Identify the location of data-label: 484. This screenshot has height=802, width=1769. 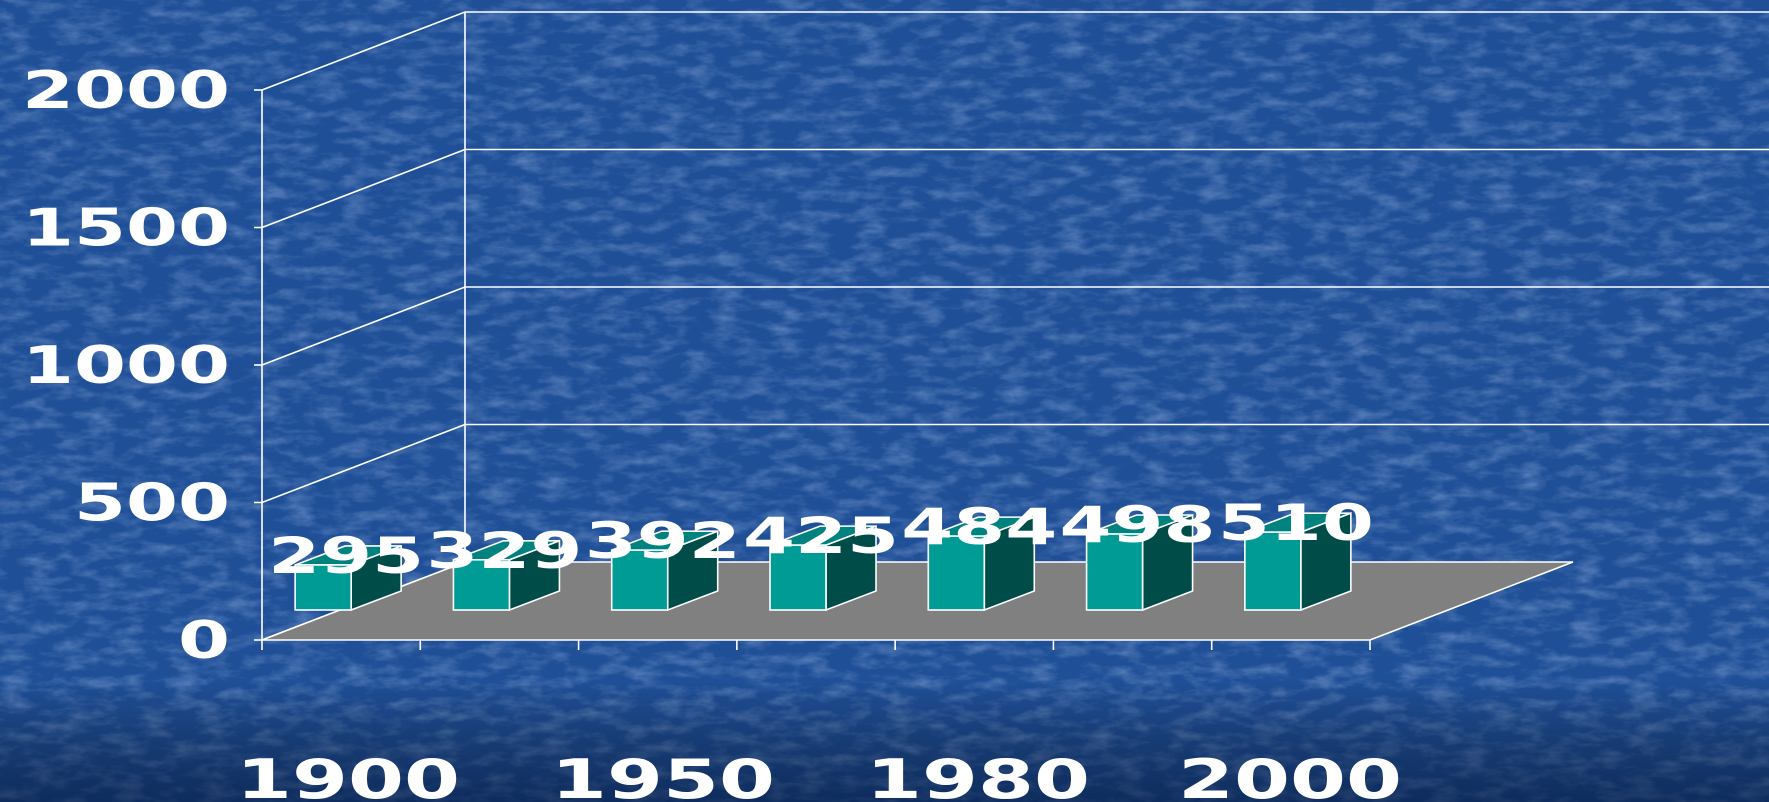
(979, 527).